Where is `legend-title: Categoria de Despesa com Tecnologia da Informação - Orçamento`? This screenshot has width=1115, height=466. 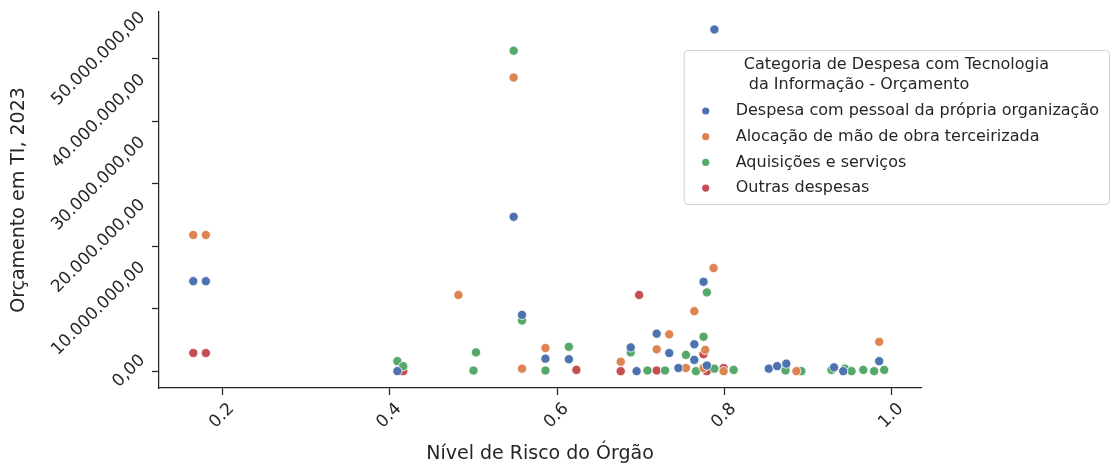 legend-title: Categoria de Despesa com Tecnologia da Informação - Orçamento is located at coordinates (896, 74).